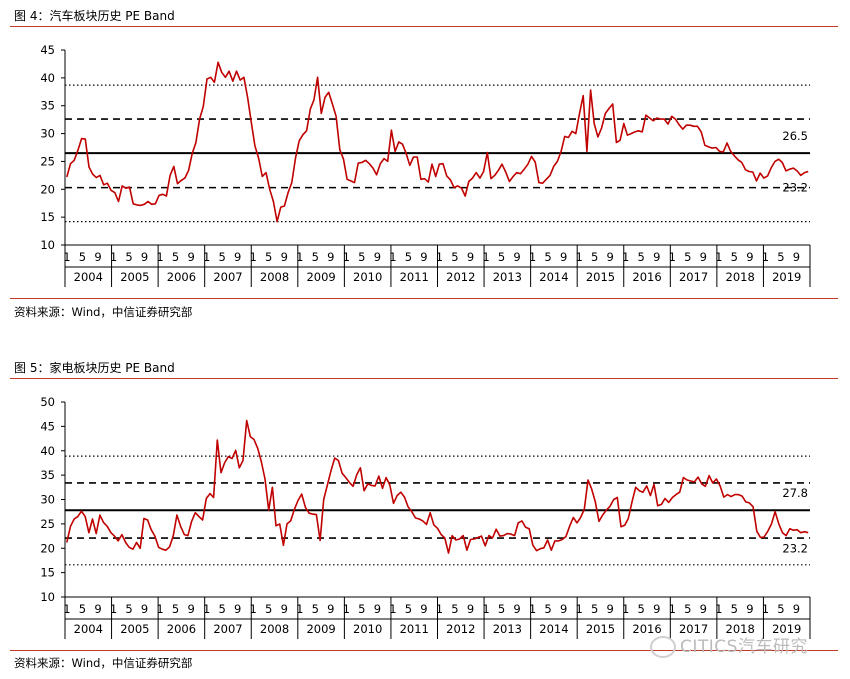 This screenshot has width=850, height=679. Describe the element at coordinates (88, 277) in the screenshot. I see `year-label: 2004` at that location.